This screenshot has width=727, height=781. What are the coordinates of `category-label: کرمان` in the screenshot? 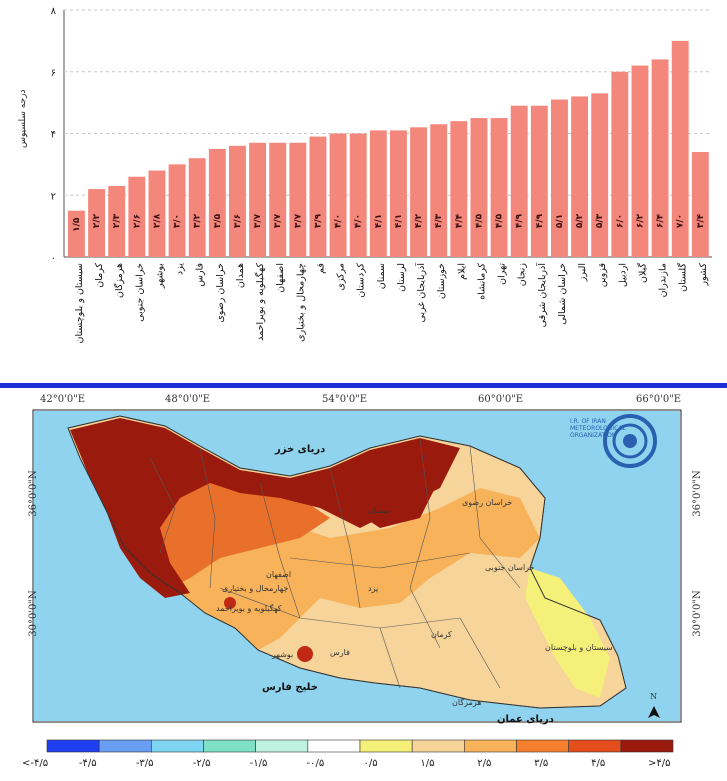 It's located at (99, 275).